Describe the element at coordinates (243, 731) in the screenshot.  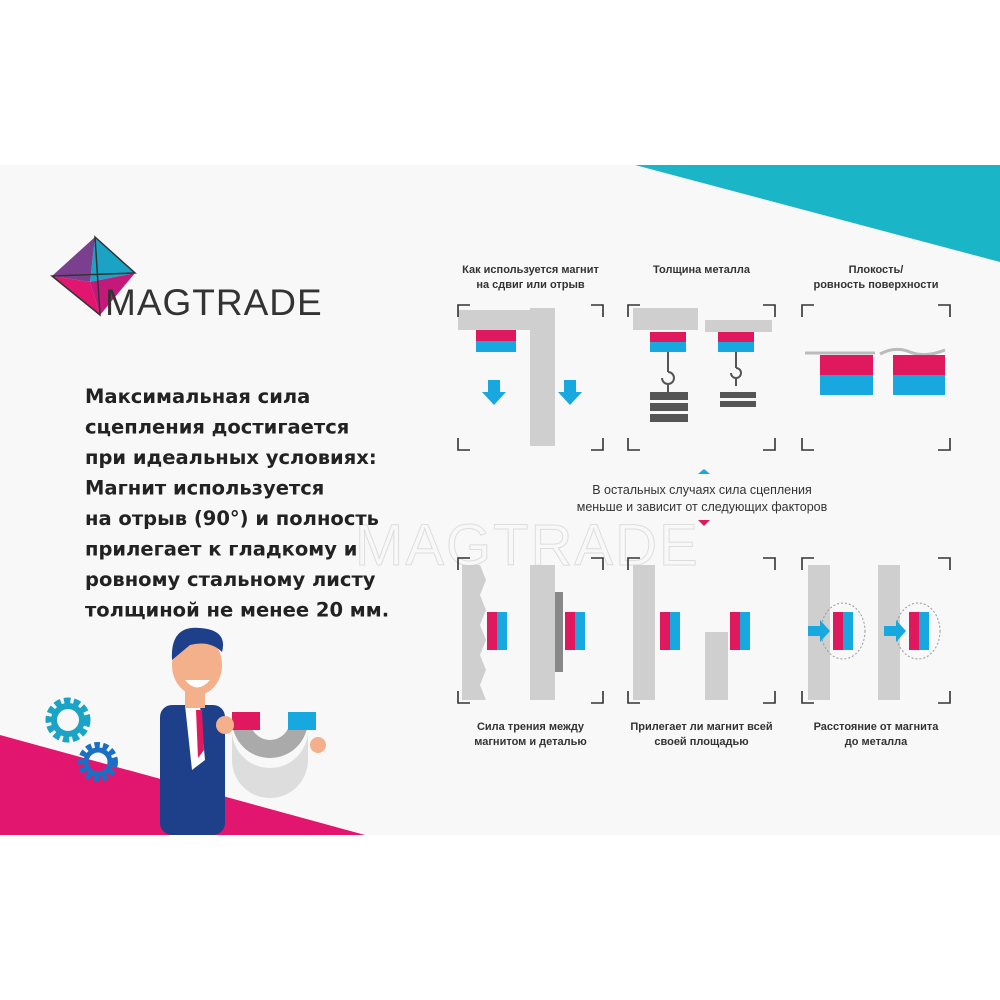
I see `businessman` at that location.